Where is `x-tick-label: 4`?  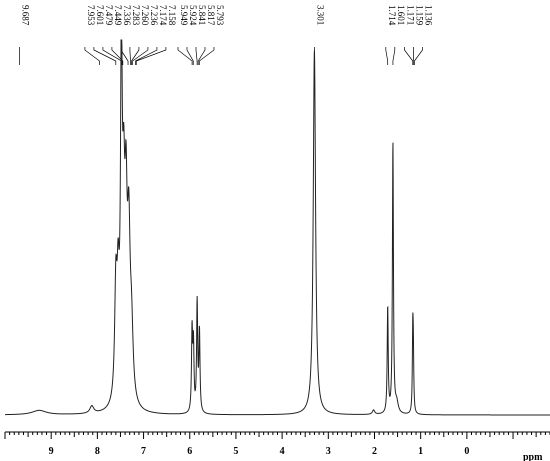 x-tick-label: 4 is located at coordinates (282, 451).